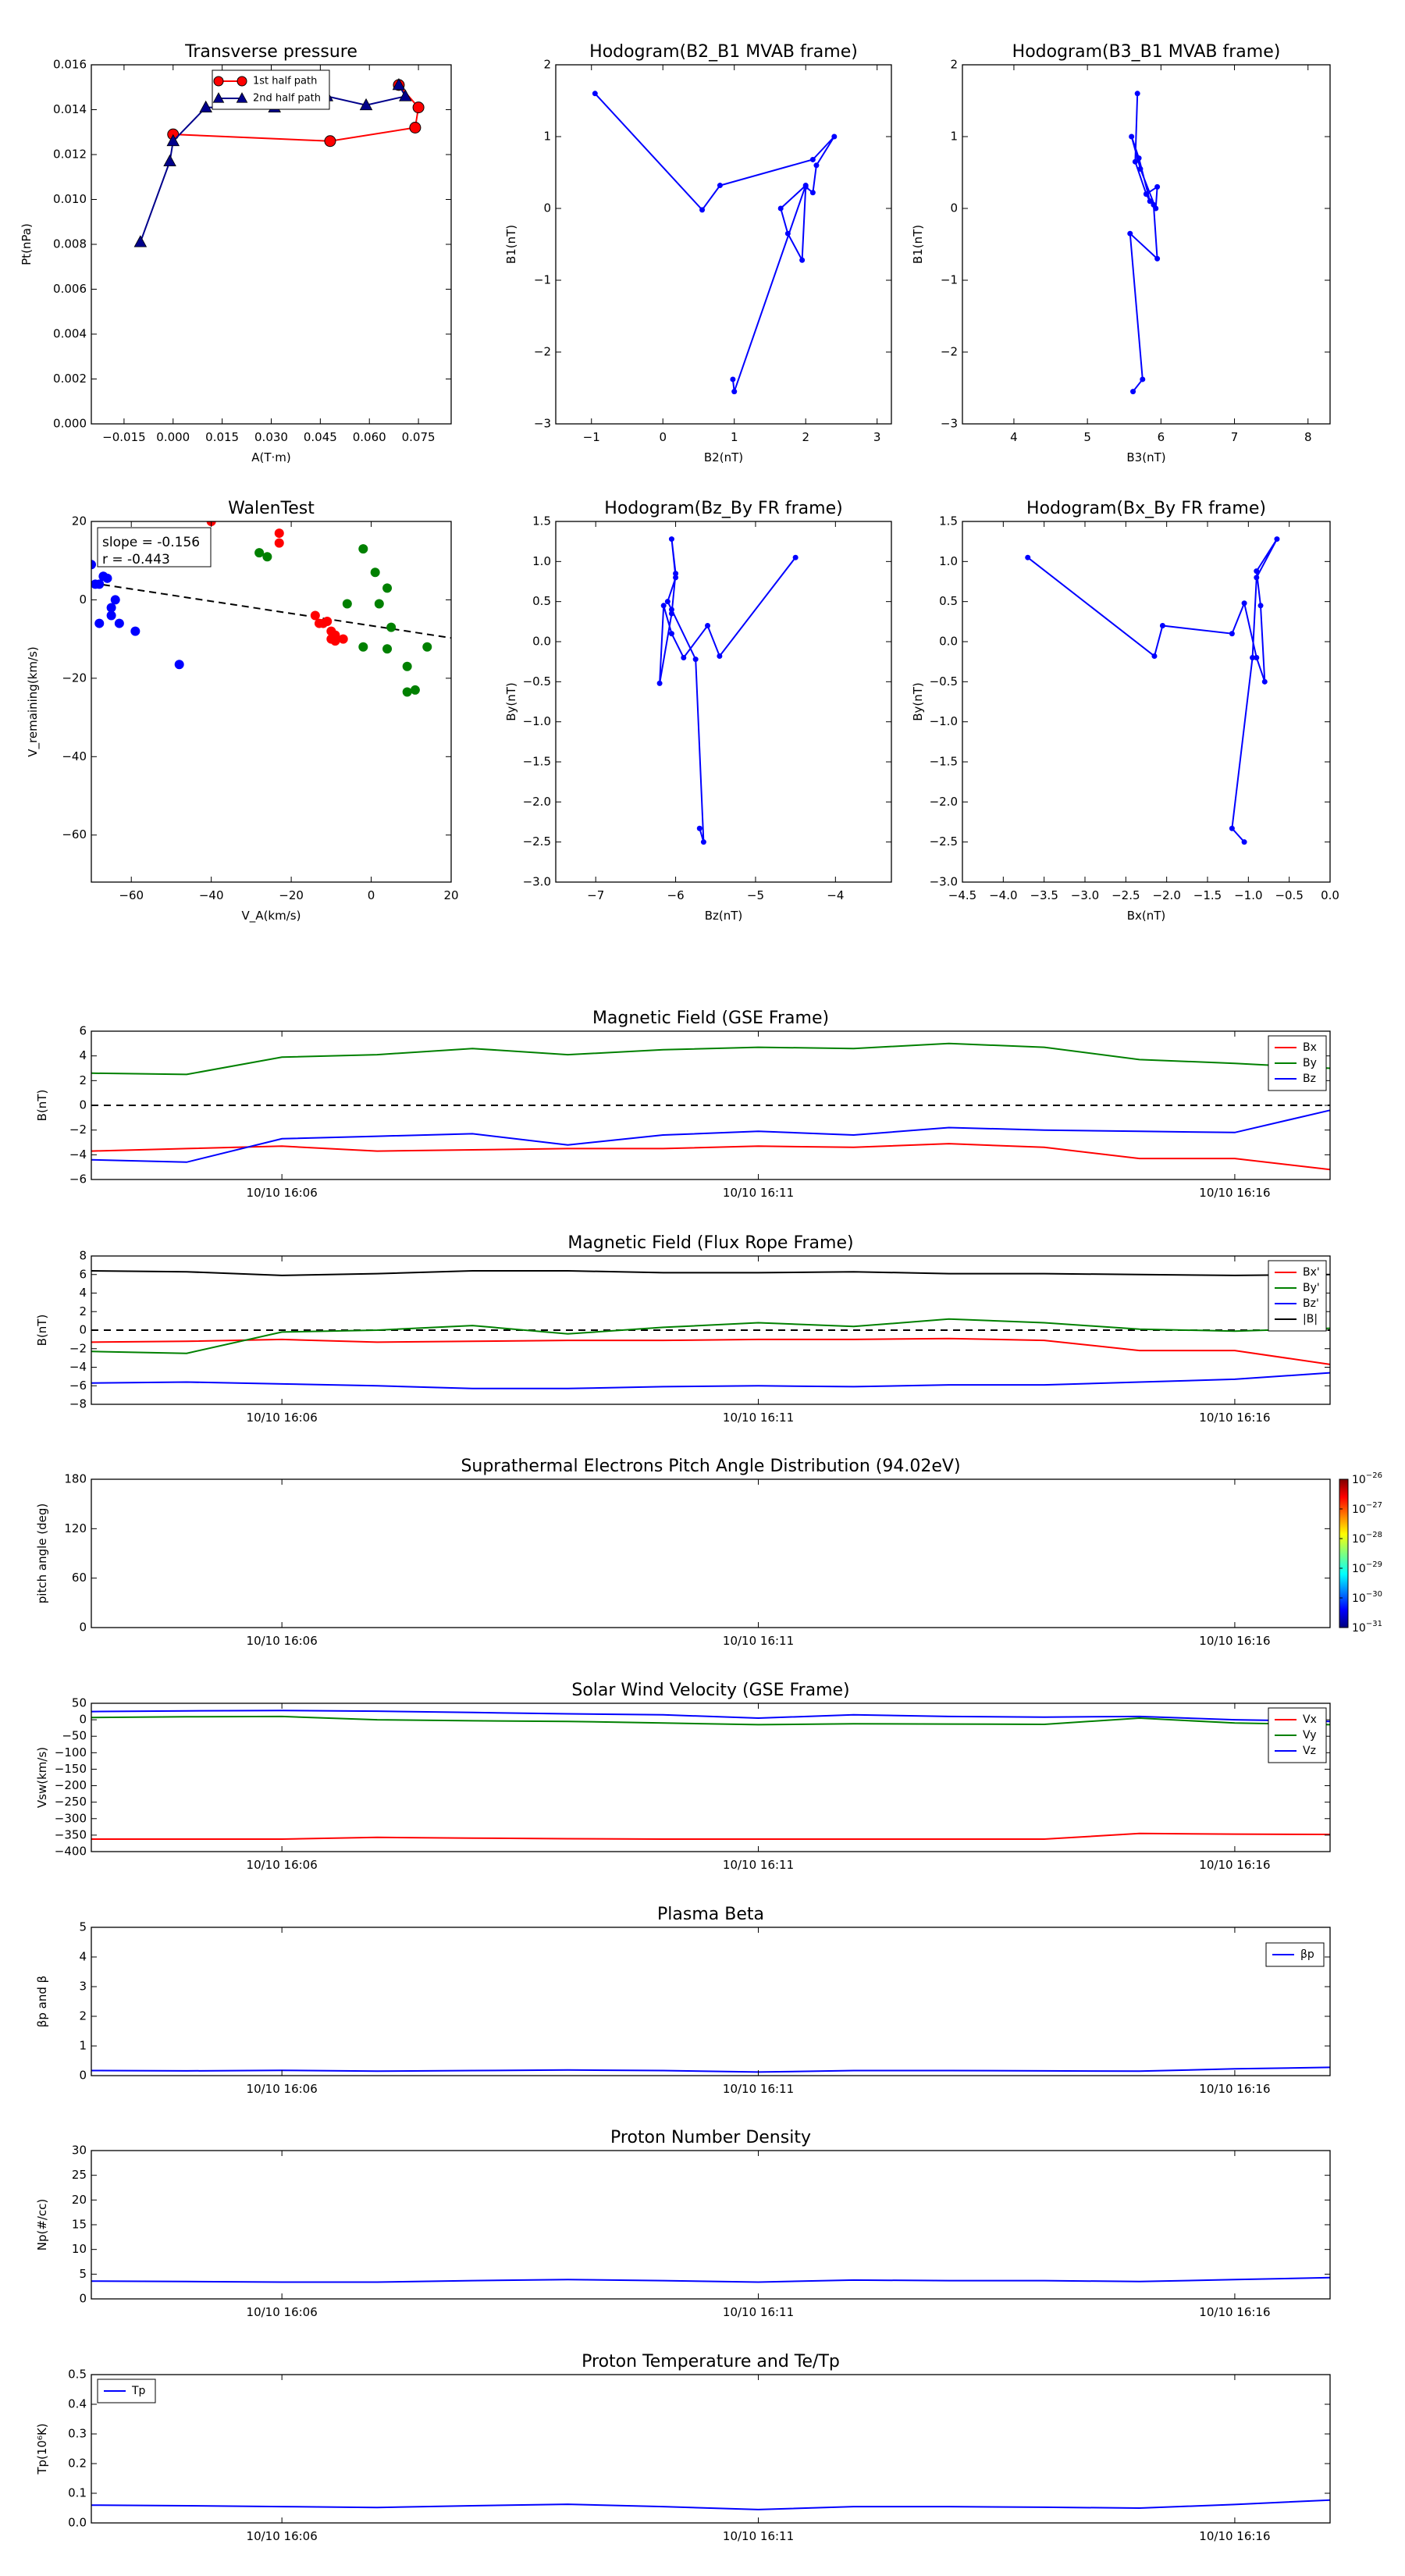 This screenshot has width=1405, height=2576. Describe the element at coordinates (711, 2001) in the screenshot. I see `plasma-beta-frame` at that location.